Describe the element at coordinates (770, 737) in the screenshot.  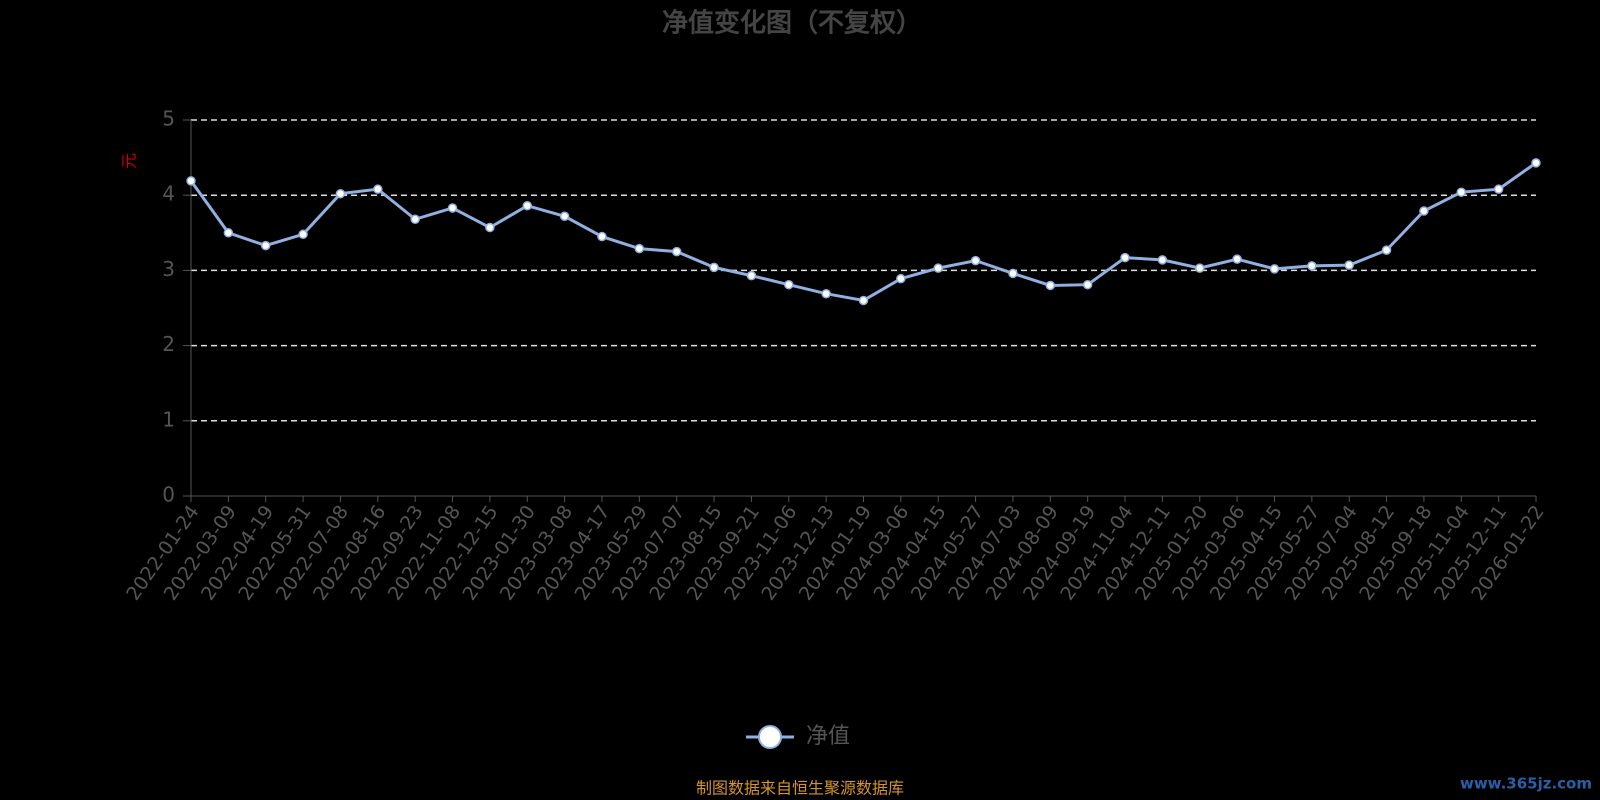
I see `legend-marker` at that location.